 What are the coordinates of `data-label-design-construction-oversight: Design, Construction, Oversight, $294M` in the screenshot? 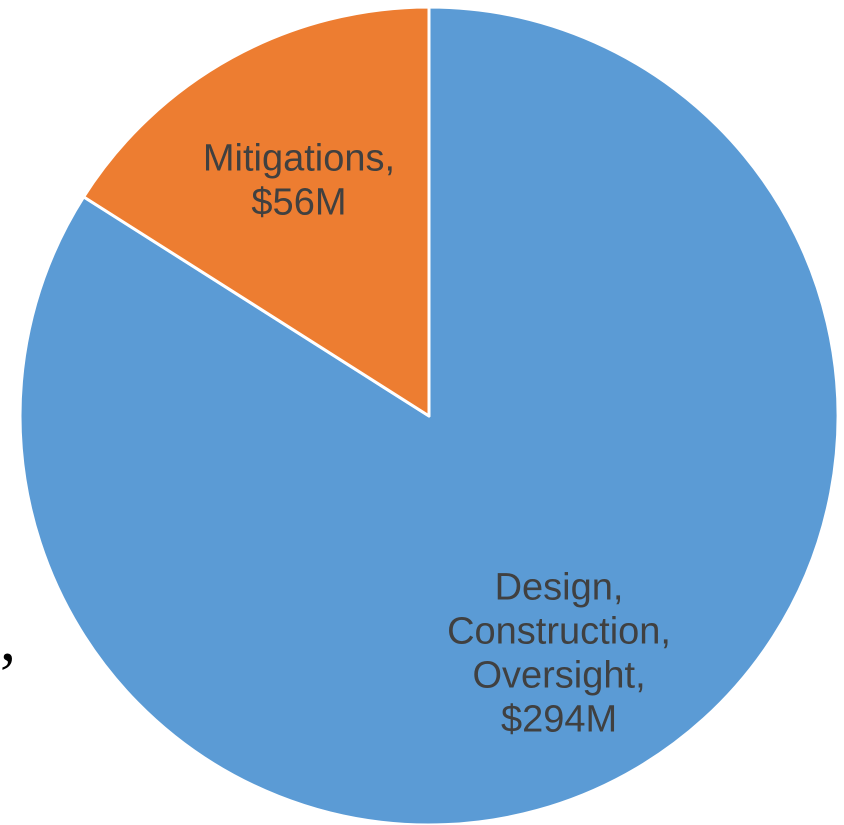 It's located at (559, 654).